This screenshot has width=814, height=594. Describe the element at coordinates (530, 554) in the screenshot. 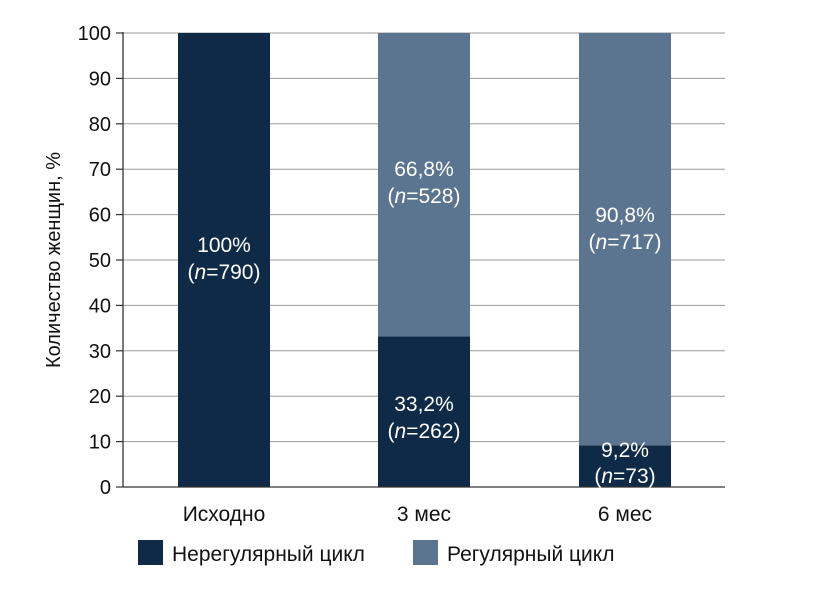

I see `legend-label: Регулярный цикл` at that location.